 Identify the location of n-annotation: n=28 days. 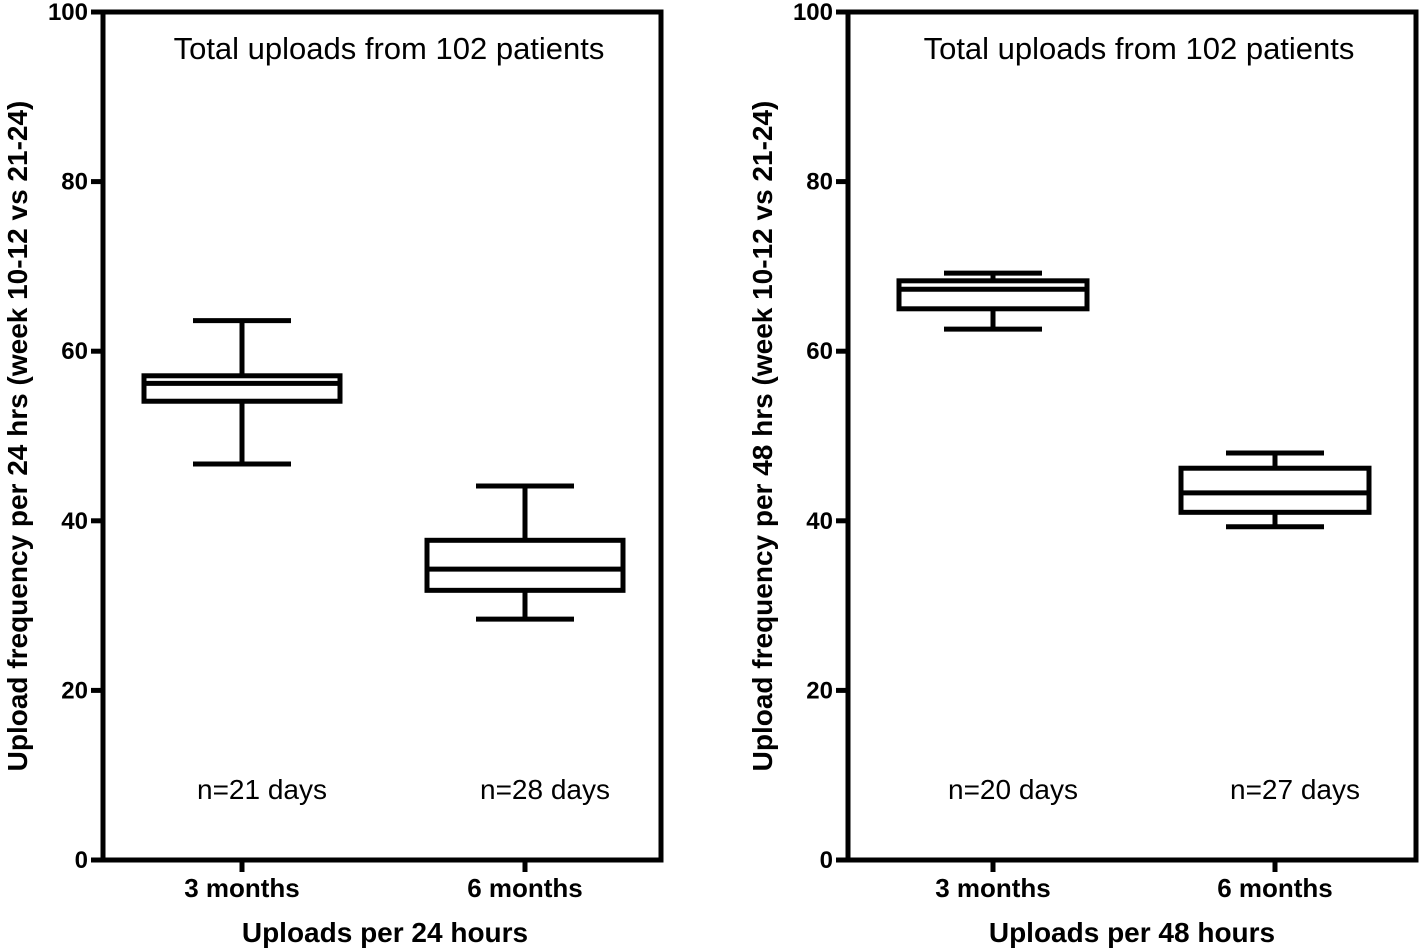
(545, 789).